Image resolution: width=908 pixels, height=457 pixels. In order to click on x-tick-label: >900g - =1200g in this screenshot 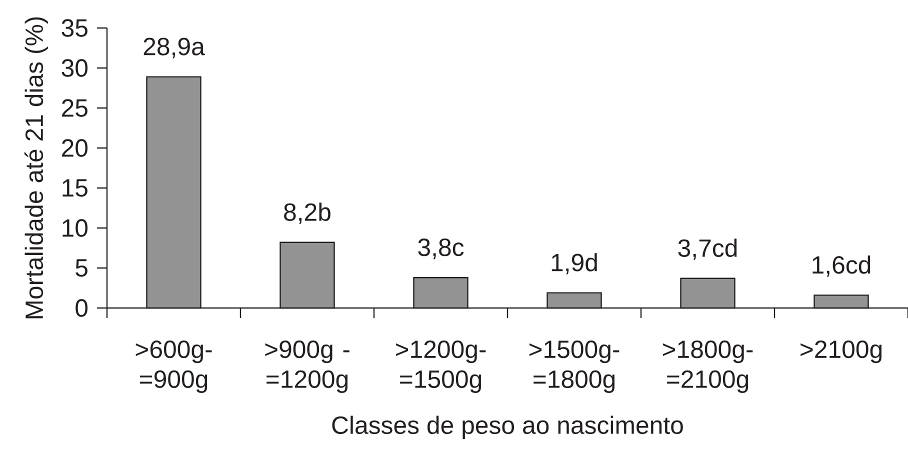, I will do `click(307, 366)`.